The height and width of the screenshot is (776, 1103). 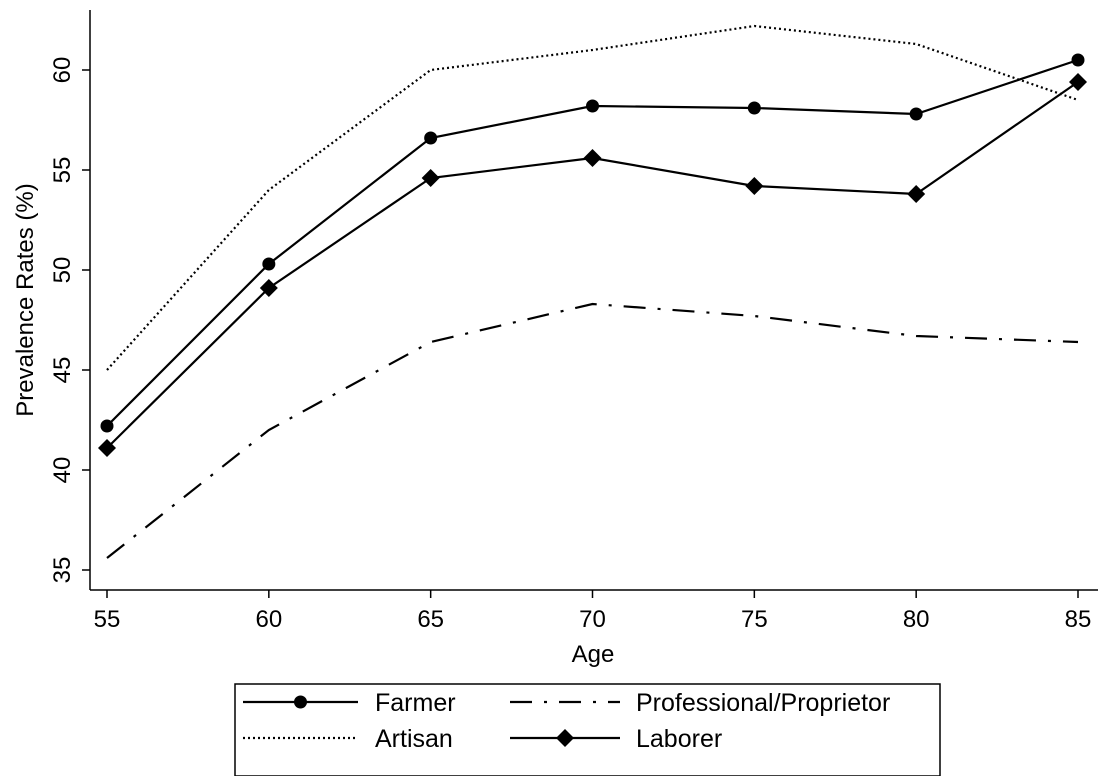 I want to click on y-tick-label: 40, so click(x=62, y=470).